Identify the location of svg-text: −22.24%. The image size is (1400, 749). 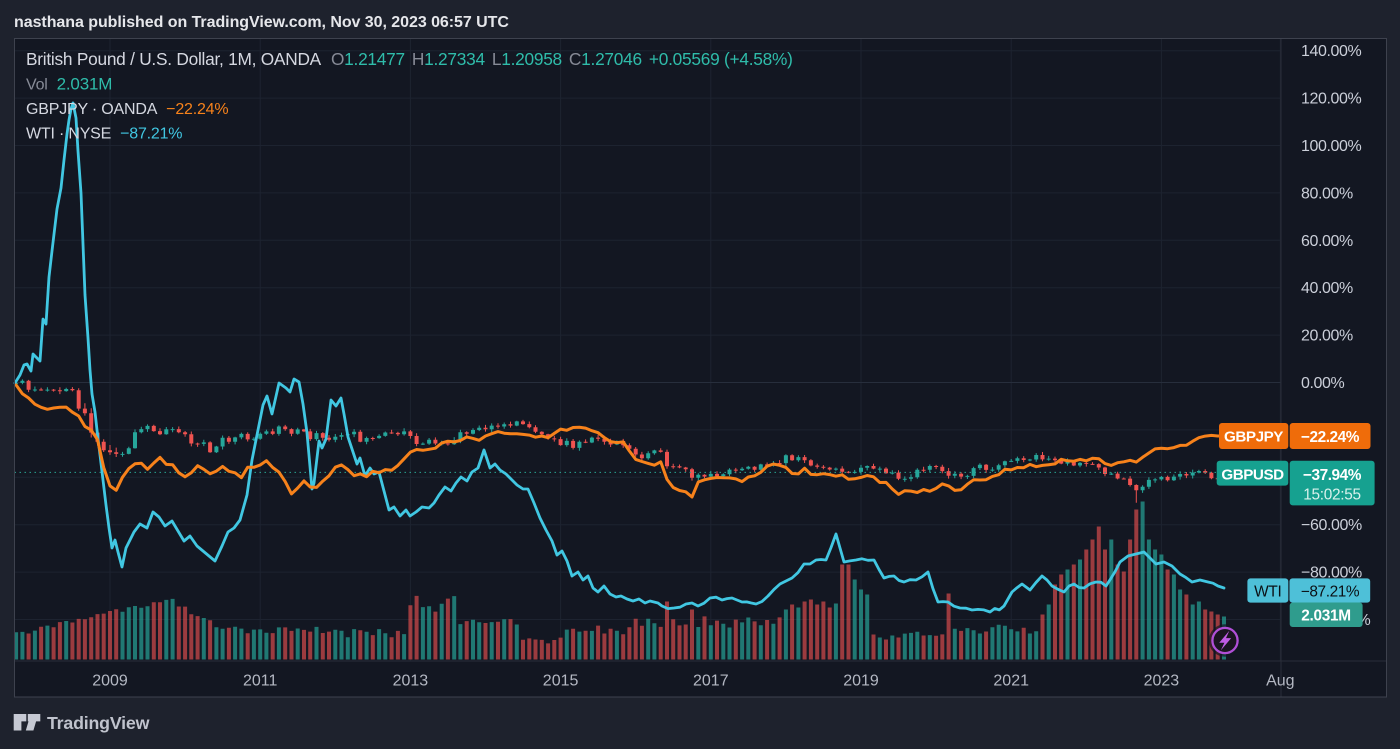
(1330, 437).